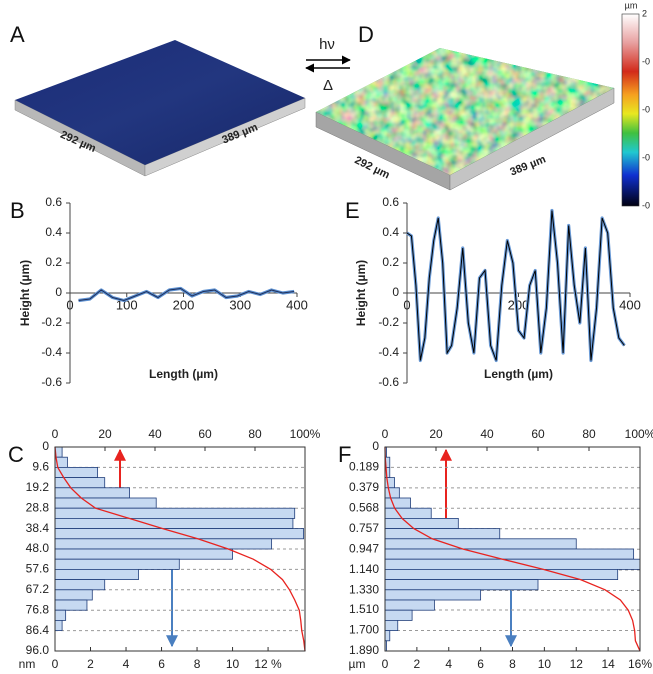 The image size is (653, 674). What do you see at coordinates (38, 569) in the screenshot?
I see `y-tick-label: 57.6` at bounding box center [38, 569].